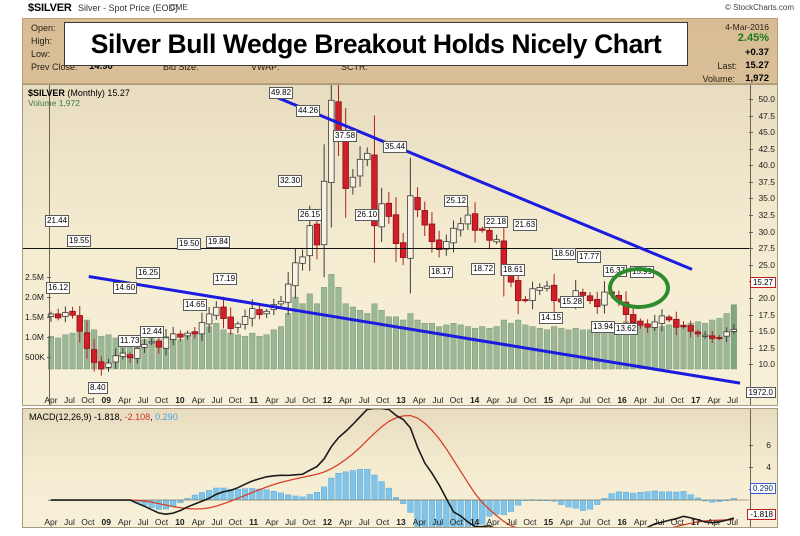 This screenshot has height=536, width=800. I want to click on price-callout-label: 37.58, so click(345, 136).